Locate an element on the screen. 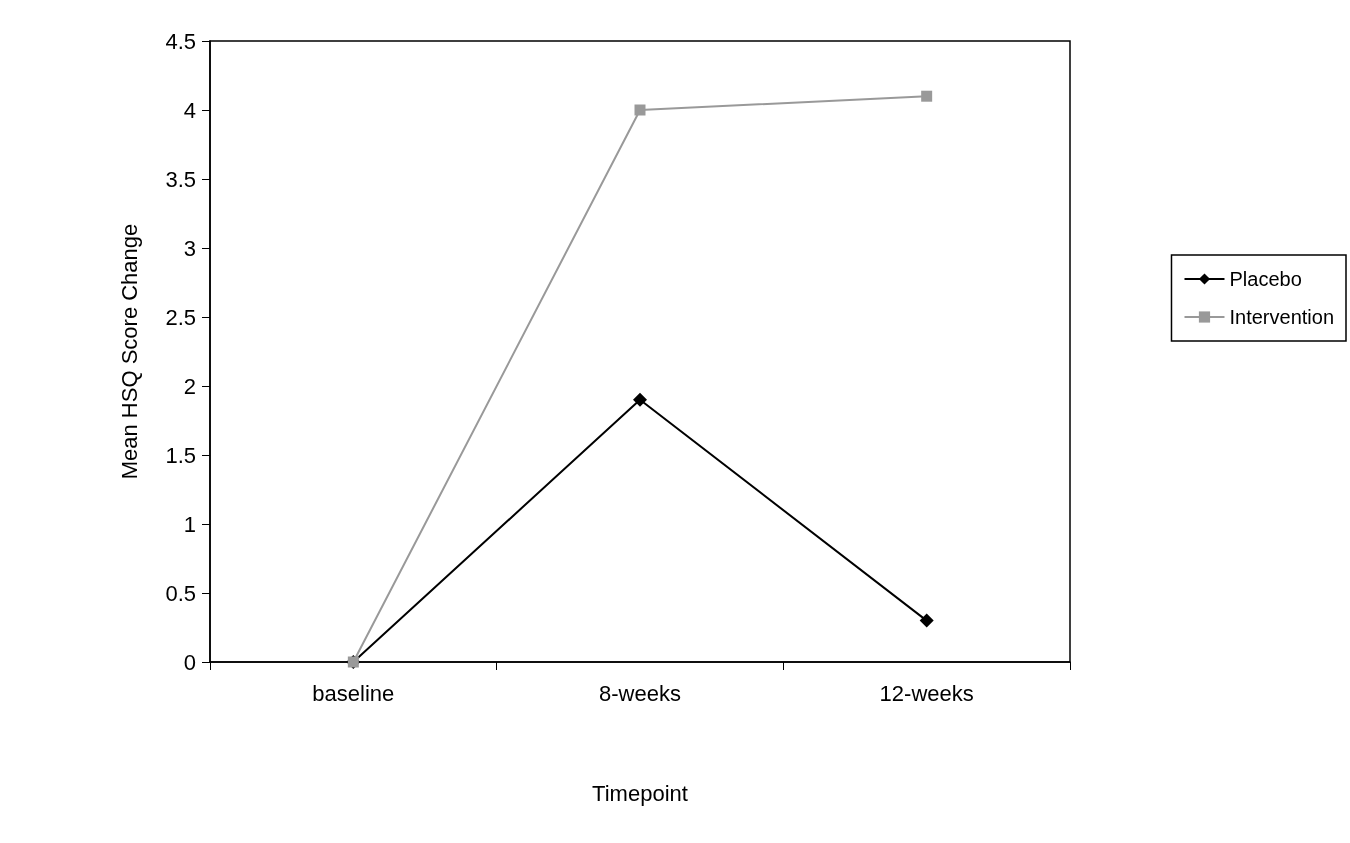 Image resolution: width=1350 pixels, height=843 pixels. y-tick-label: 3 is located at coordinates (189, 248).